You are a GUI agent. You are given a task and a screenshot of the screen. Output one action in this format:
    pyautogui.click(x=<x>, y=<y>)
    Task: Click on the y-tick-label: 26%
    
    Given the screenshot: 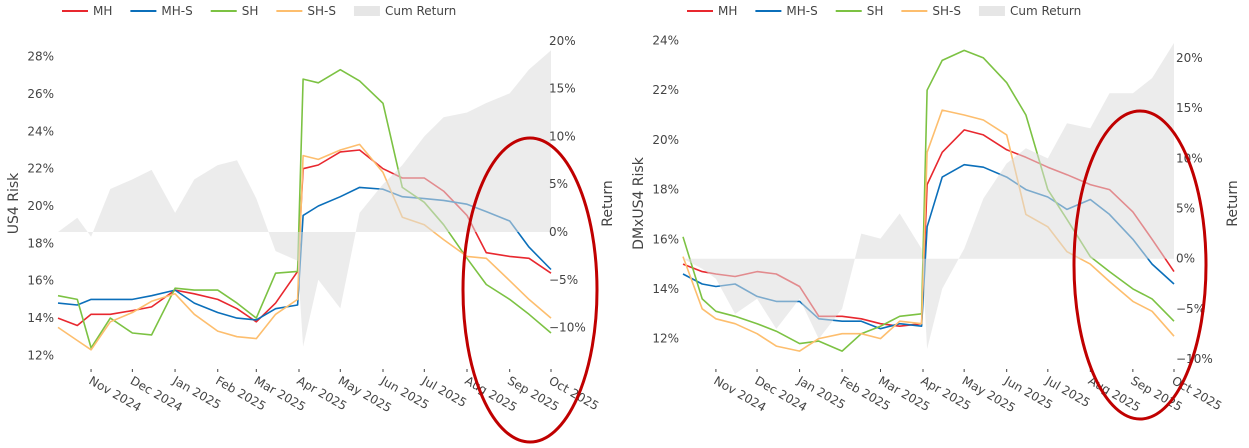 What is the action you would take?
    pyautogui.click(x=40, y=94)
    